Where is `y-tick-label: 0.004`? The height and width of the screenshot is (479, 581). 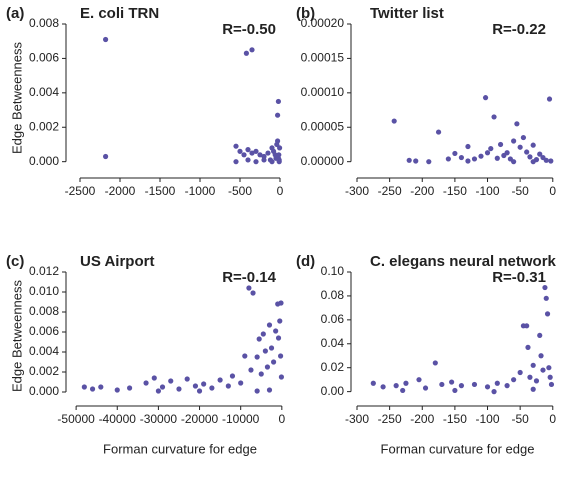 y-tick-label: 0.004 is located at coordinates (44, 351).